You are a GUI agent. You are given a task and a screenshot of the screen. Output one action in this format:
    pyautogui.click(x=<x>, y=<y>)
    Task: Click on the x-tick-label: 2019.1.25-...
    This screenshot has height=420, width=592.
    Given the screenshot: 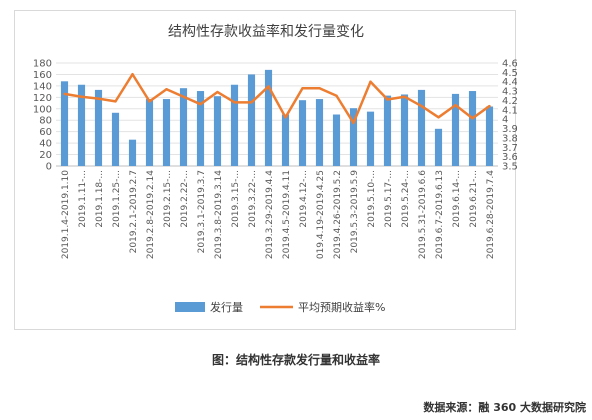 What is the action you would take?
    pyautogui.click(x=117, y=199)
    